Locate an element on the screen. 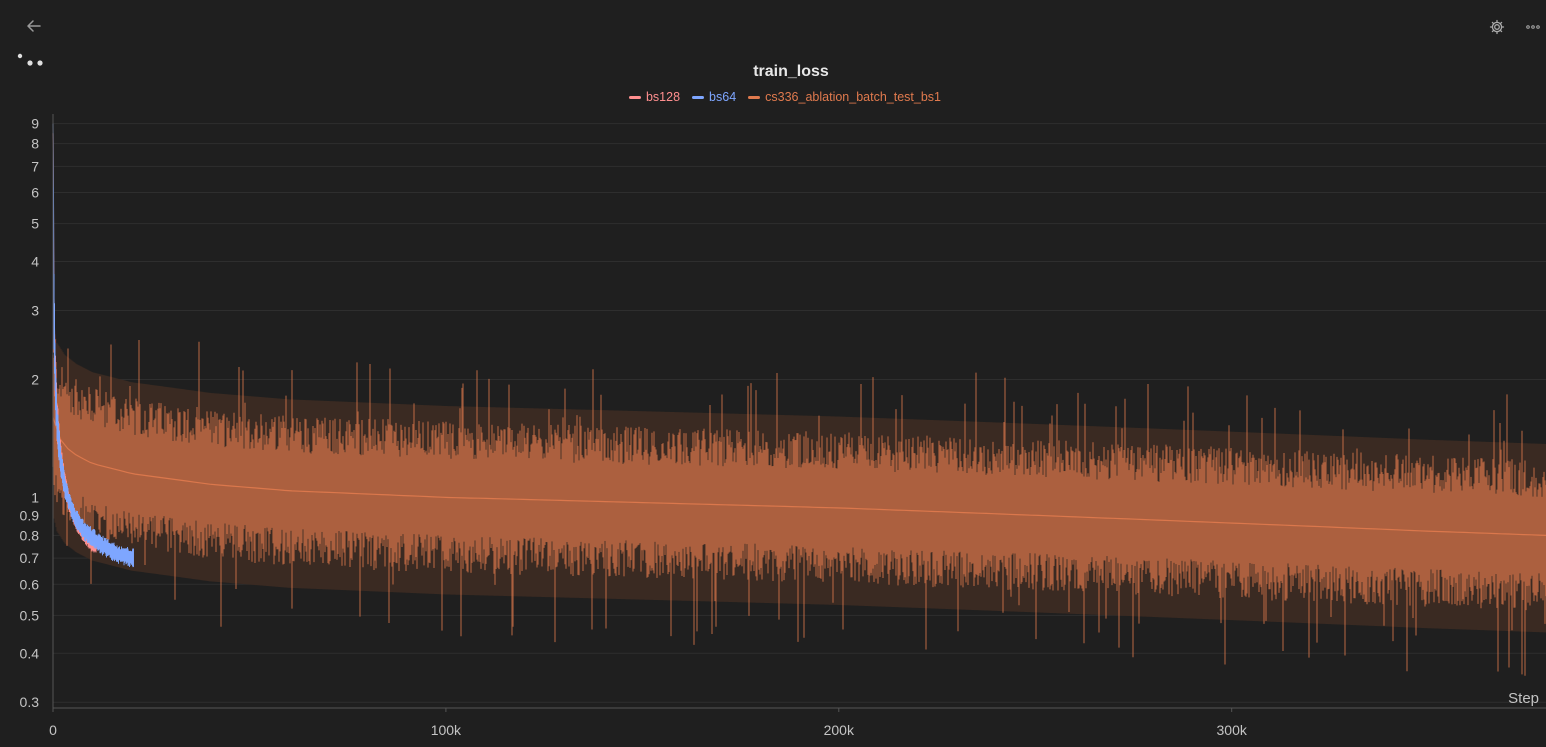  series-line is located at coordinates (93, 341).